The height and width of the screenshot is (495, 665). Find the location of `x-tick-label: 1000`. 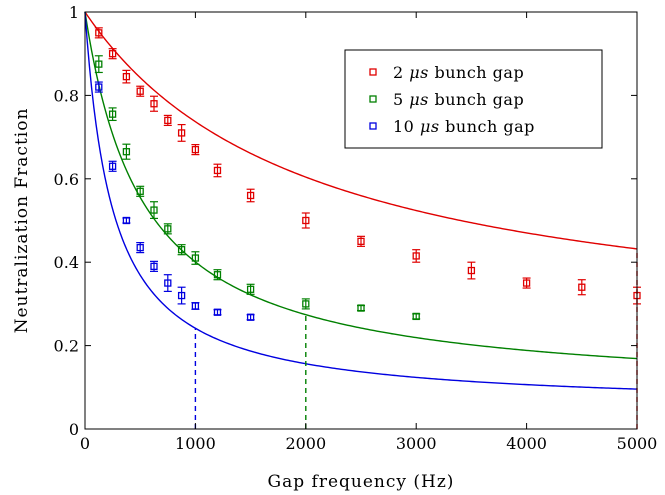

x-tick-label: 1000 is located at coordinates (195, 443).